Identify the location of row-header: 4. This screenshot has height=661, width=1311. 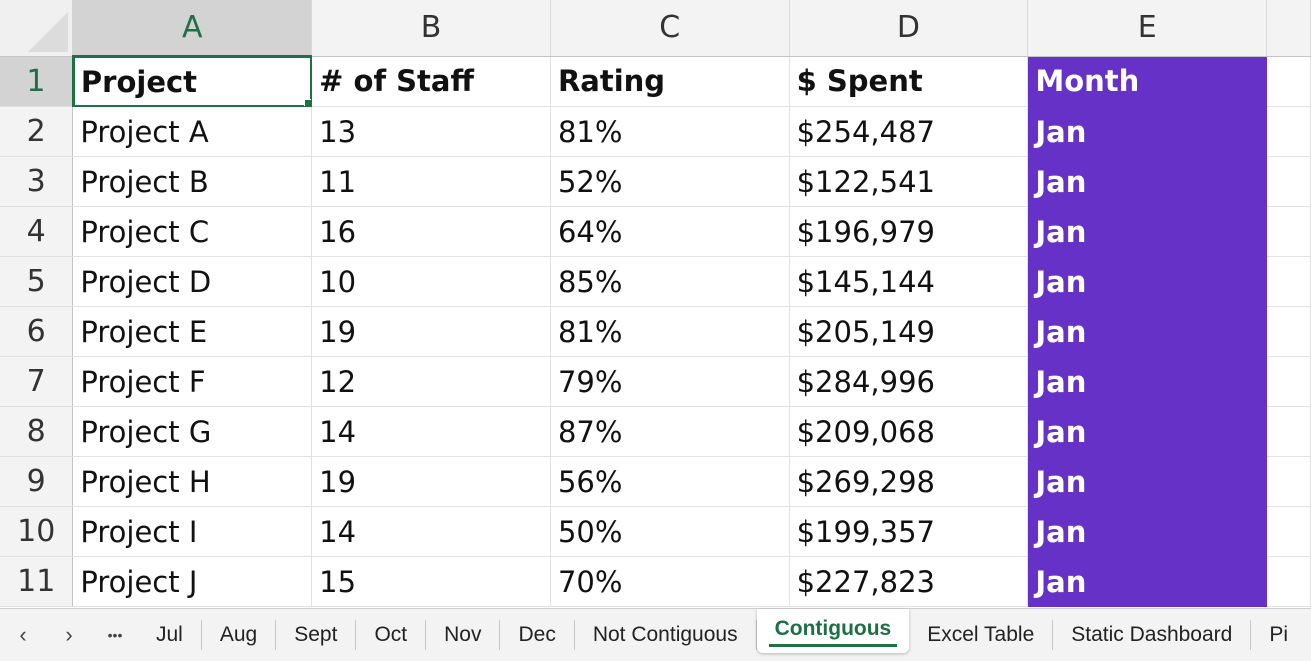
(37, 231).